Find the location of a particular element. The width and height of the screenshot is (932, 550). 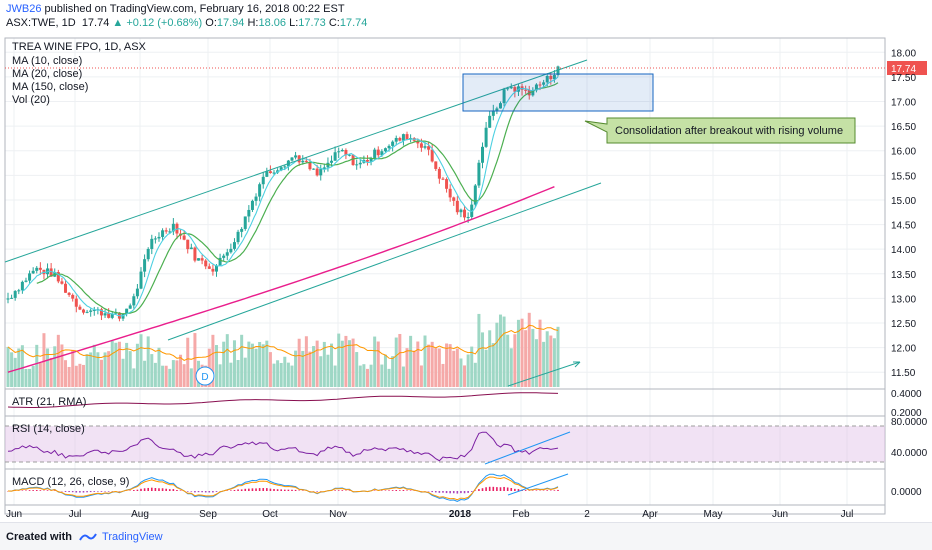

author-link: JWB26 is located at coordinates (24, 9).